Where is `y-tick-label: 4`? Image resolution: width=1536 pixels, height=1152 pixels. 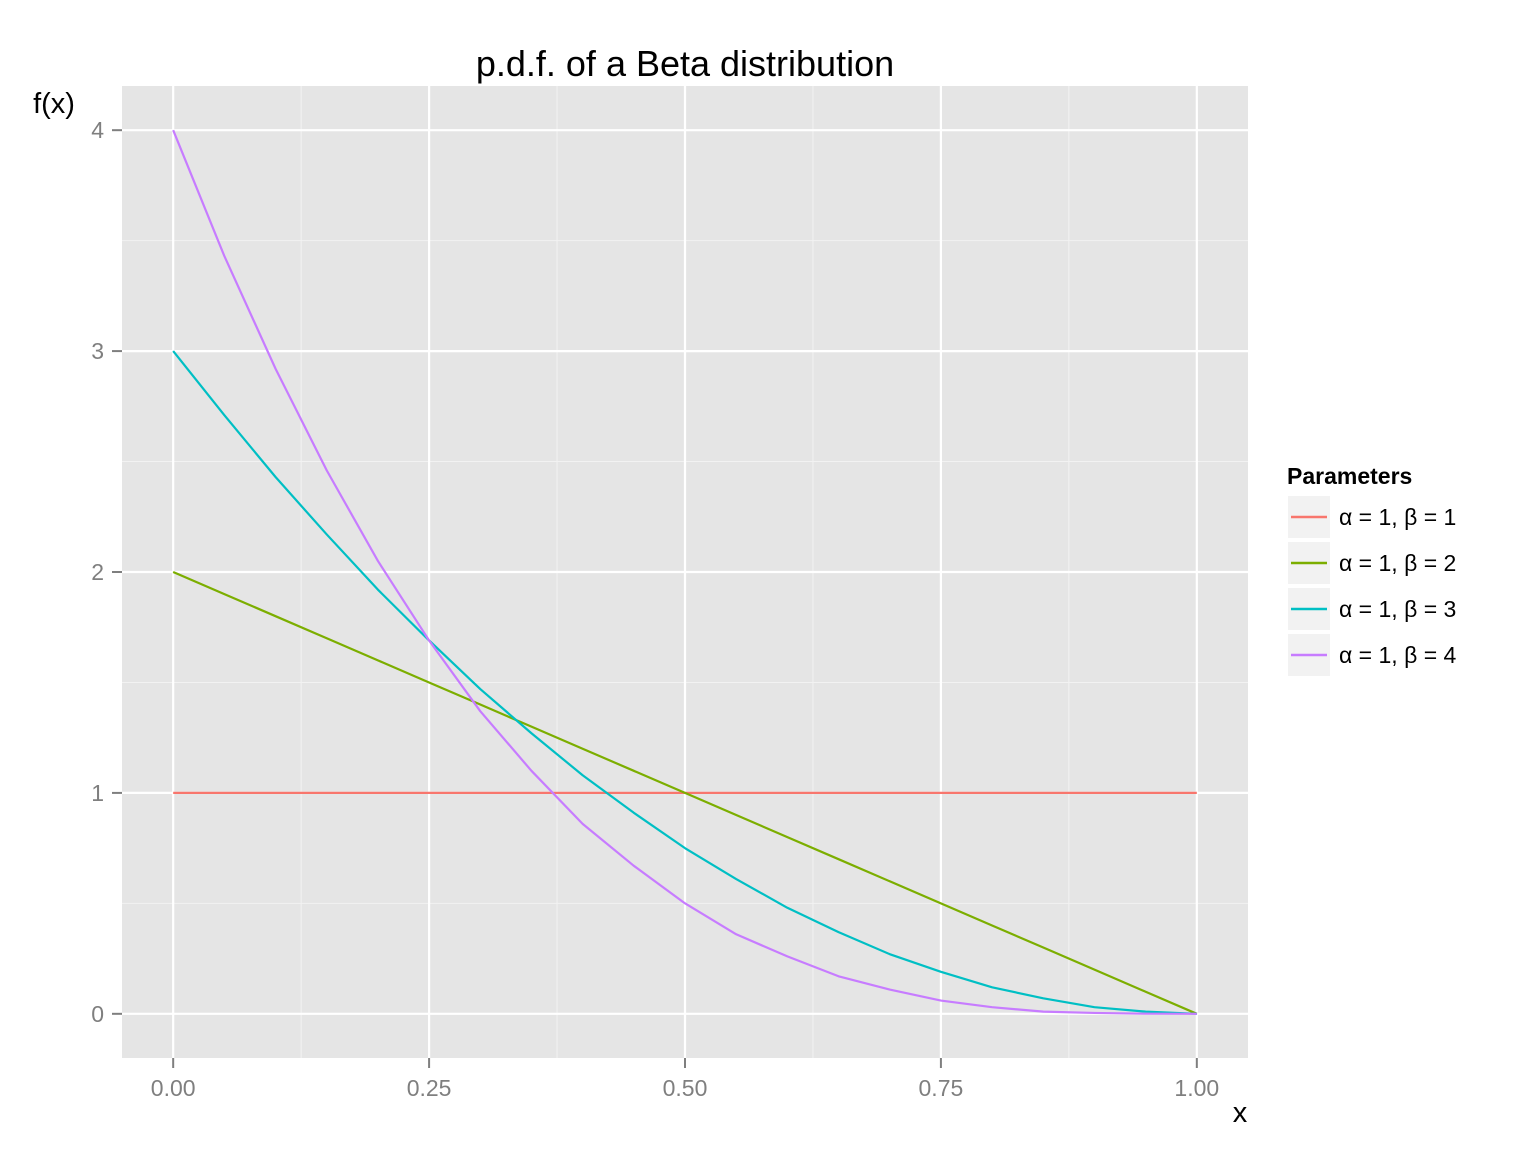
y-tick-label: 4 is located at coordinates (97, 130).